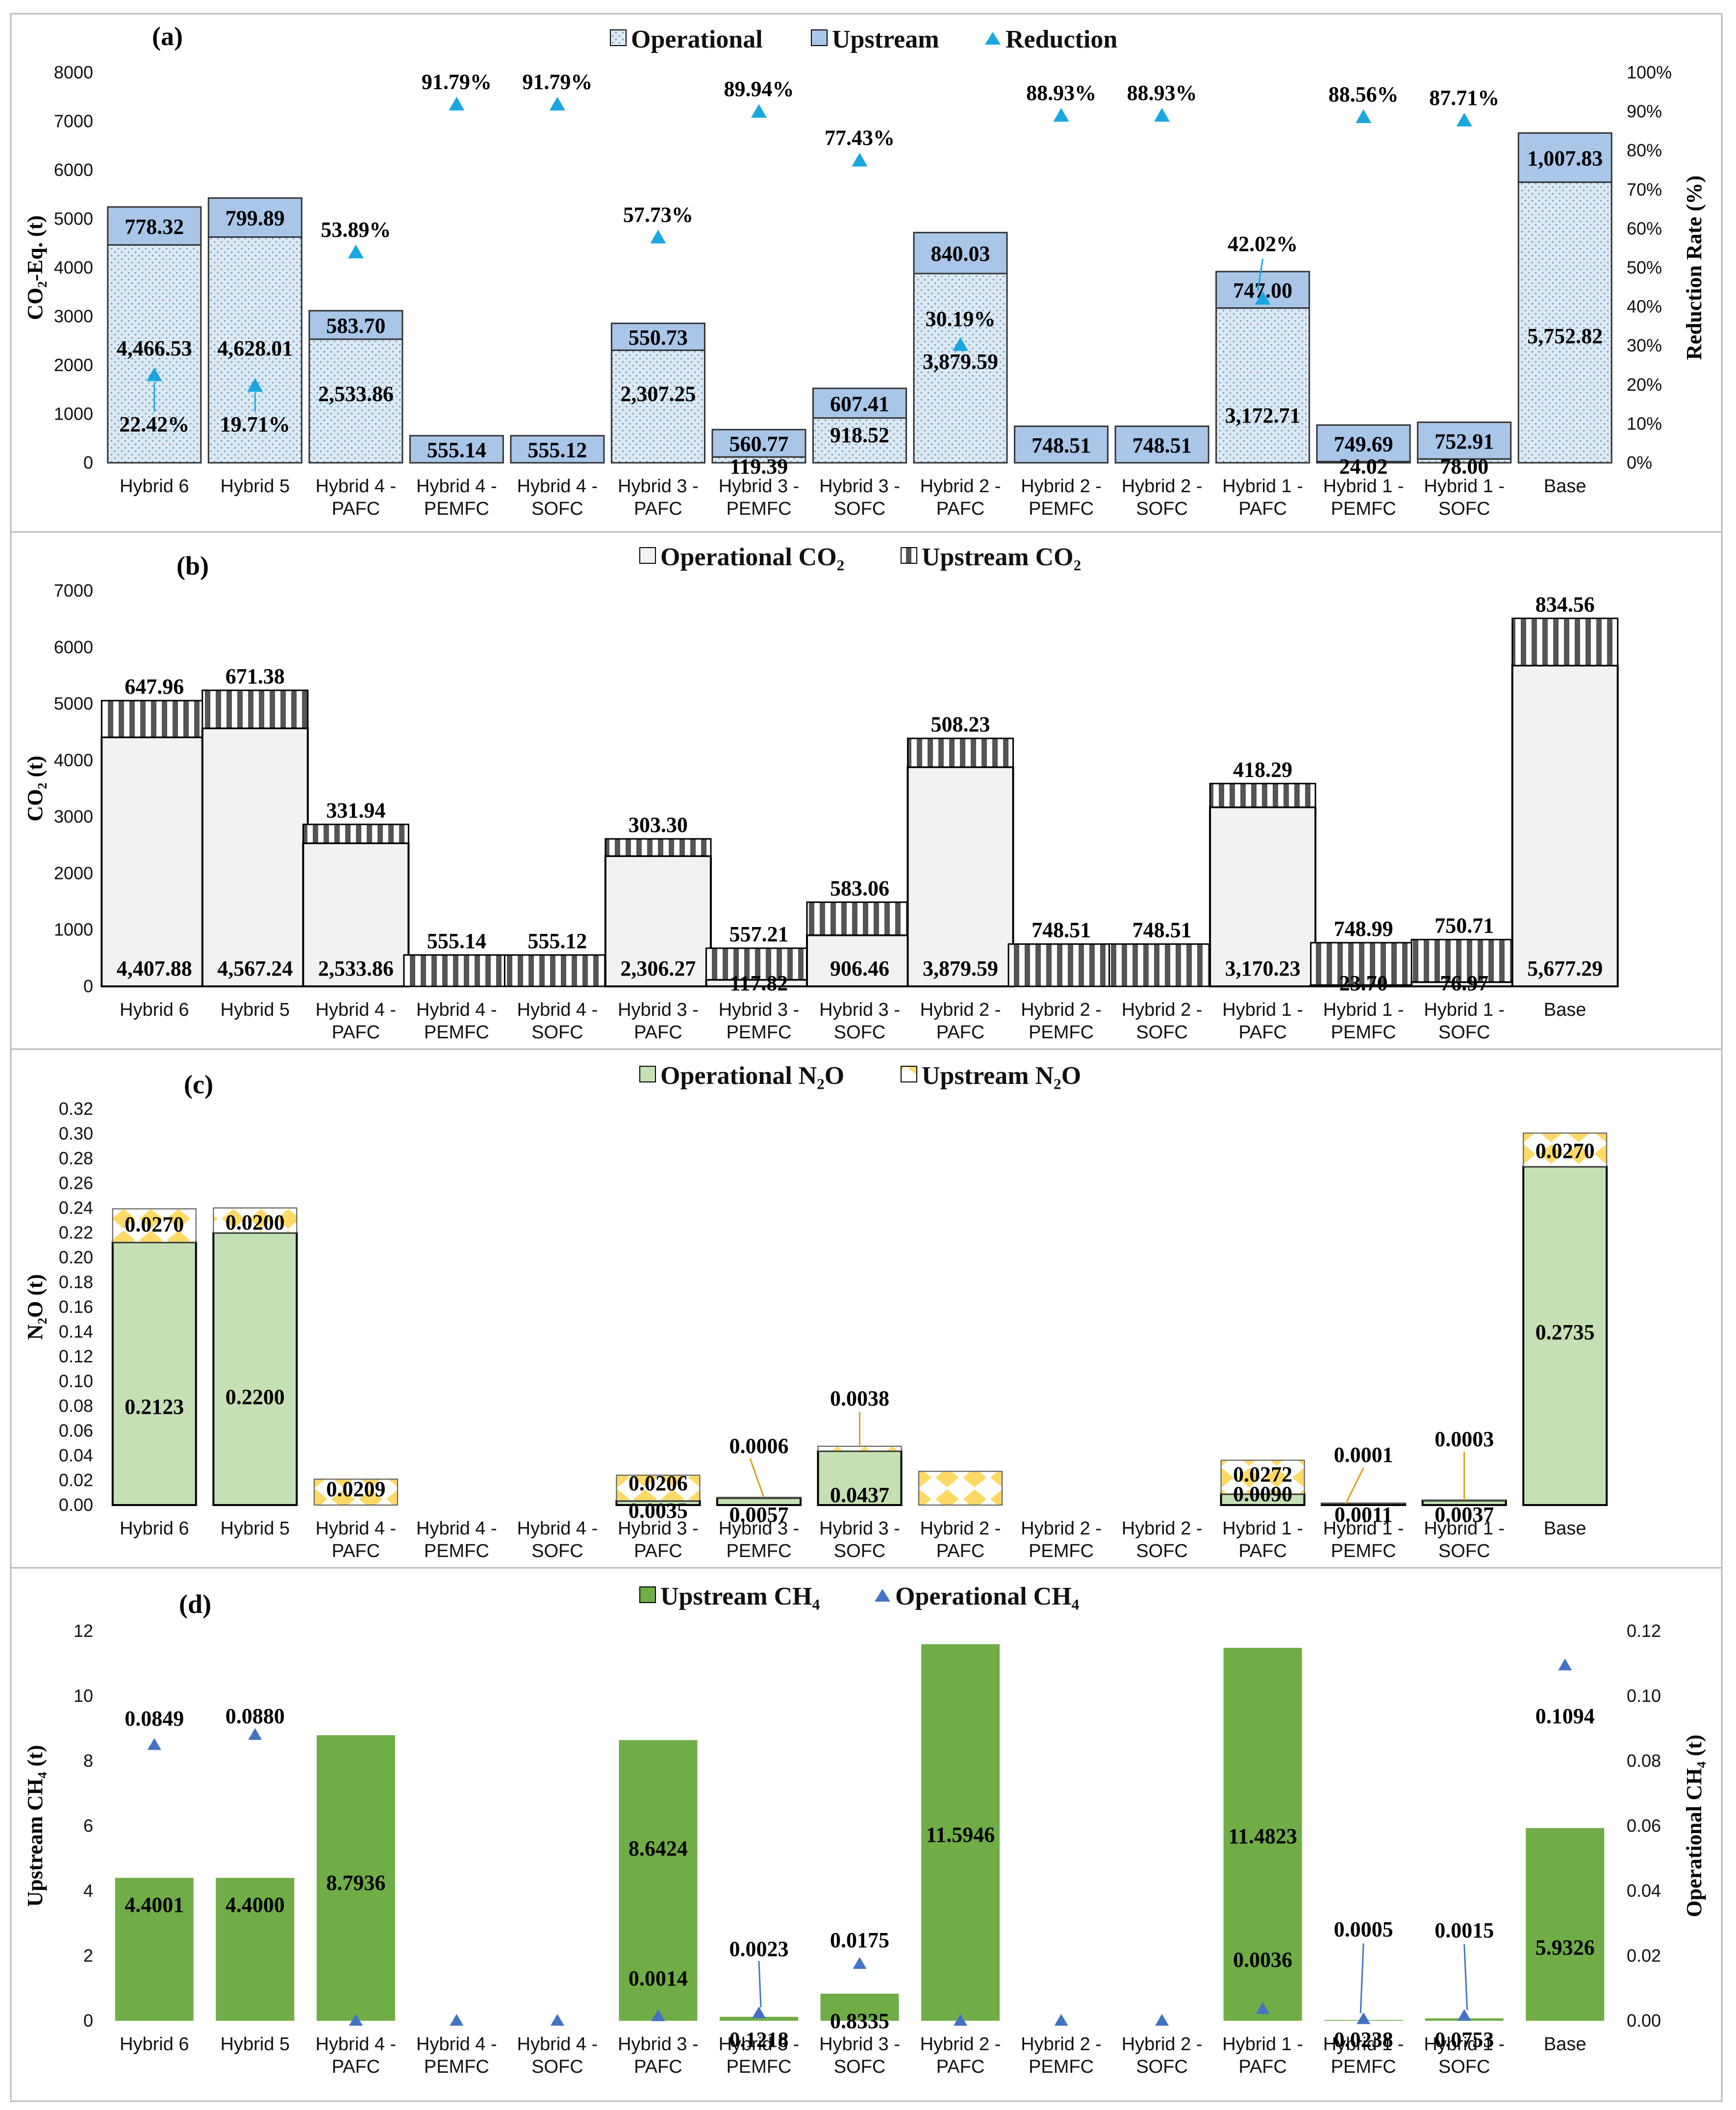  Describe the element at coordinates (1565, 1716) in the screenshot. I see `label-operational-ch4: 0.1094` at that location.